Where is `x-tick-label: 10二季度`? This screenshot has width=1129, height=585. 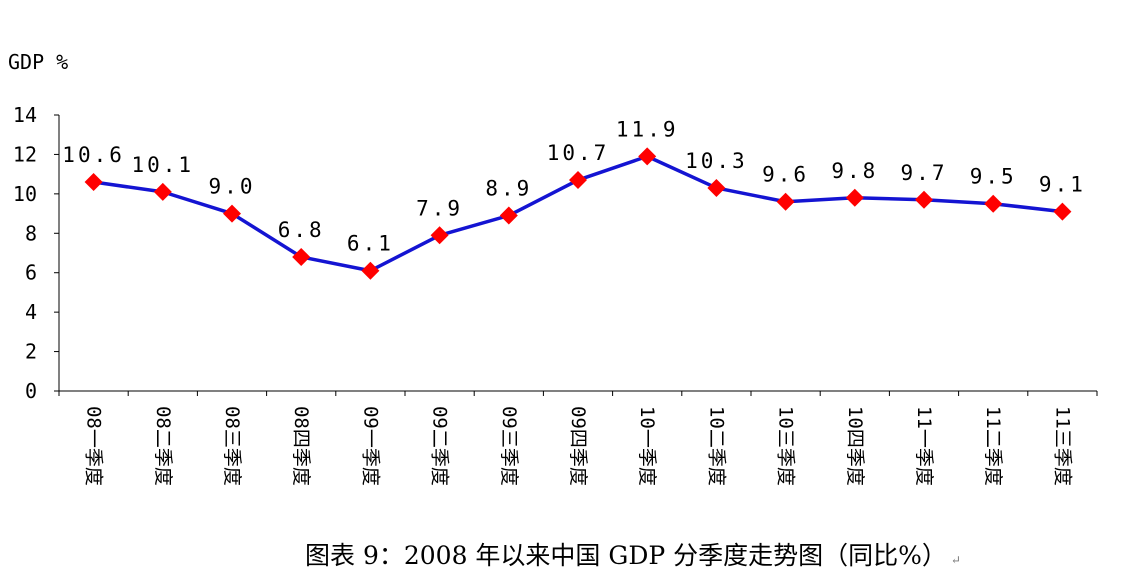 x-tick-label: 10二季度 is located at coordinates (716, 446).